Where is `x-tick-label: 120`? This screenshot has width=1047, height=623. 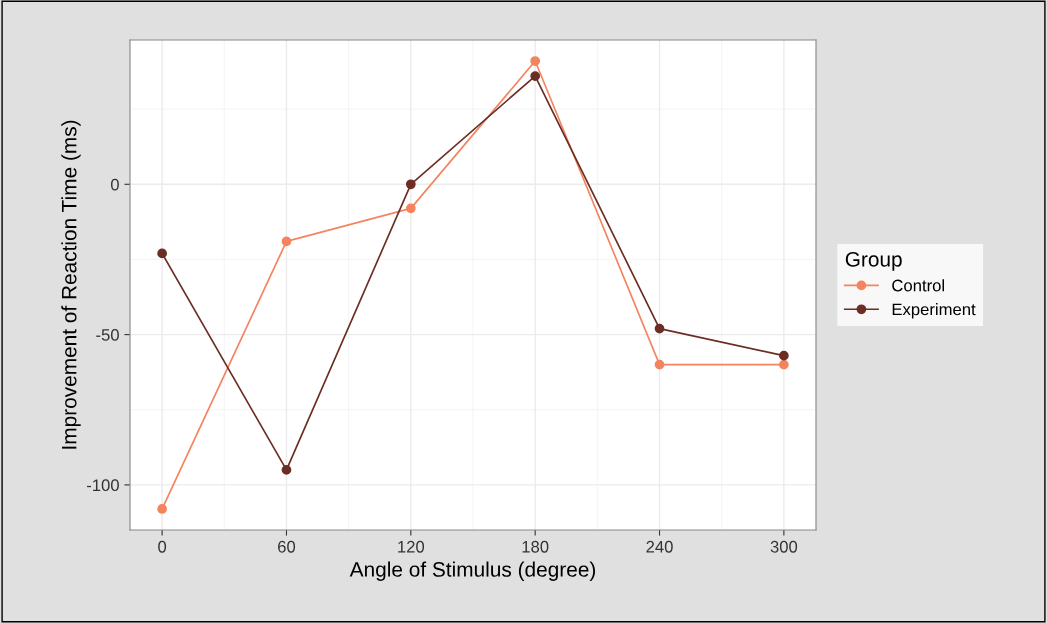 x-tick-label: 120 is located at coordinates (411, 546).